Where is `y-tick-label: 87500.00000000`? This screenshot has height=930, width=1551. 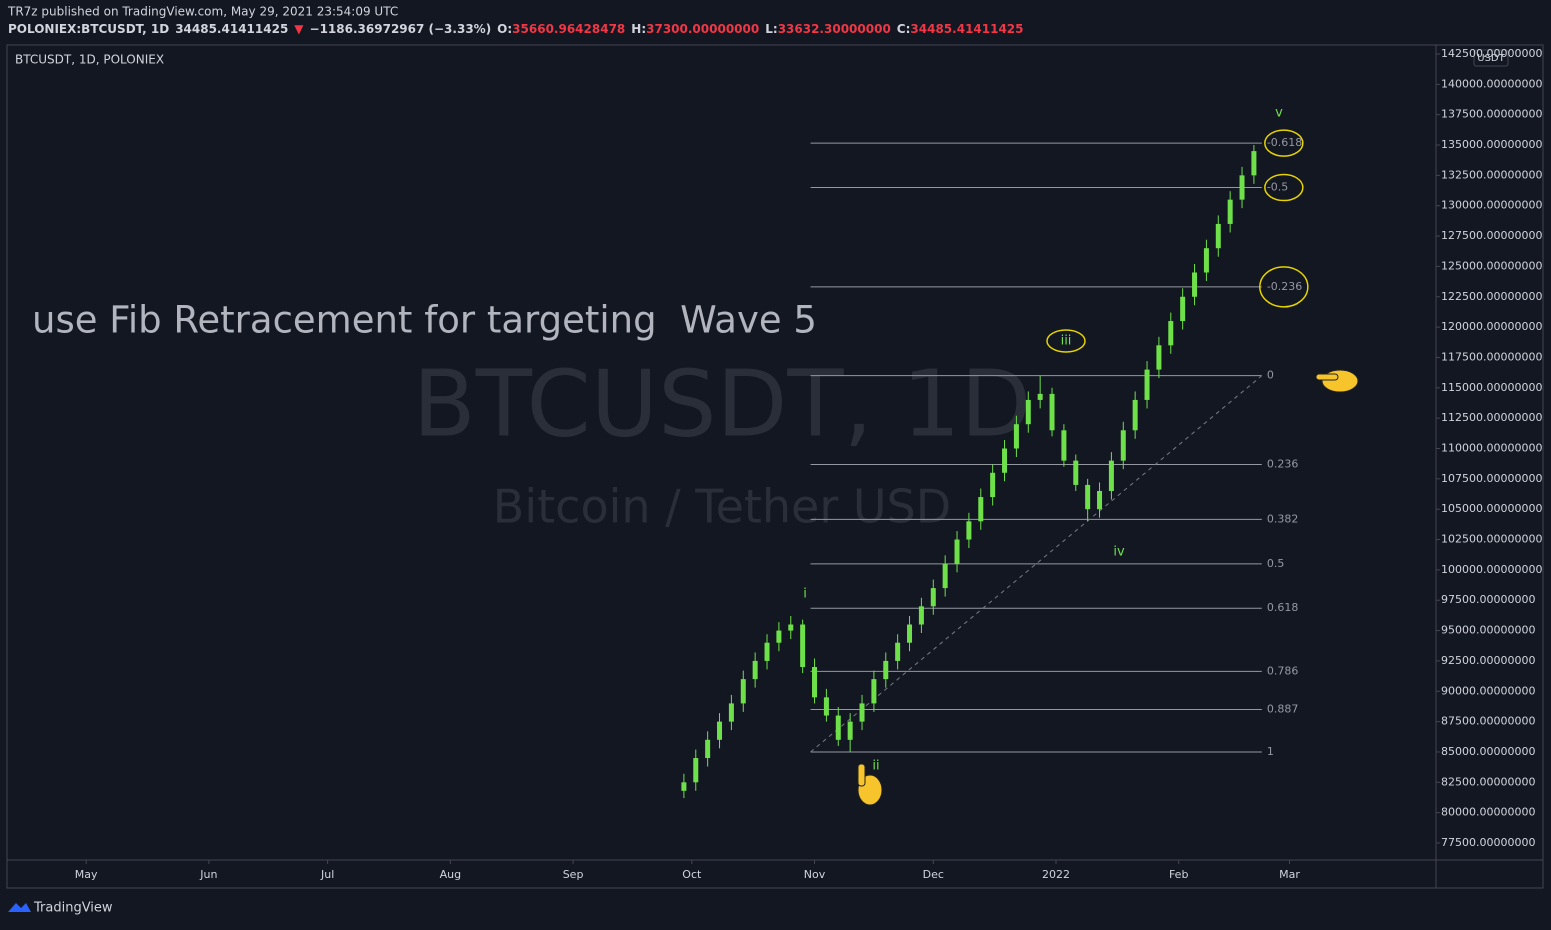
y-tick-label: 87500.00000000 is located at coordinates (1488, 721).